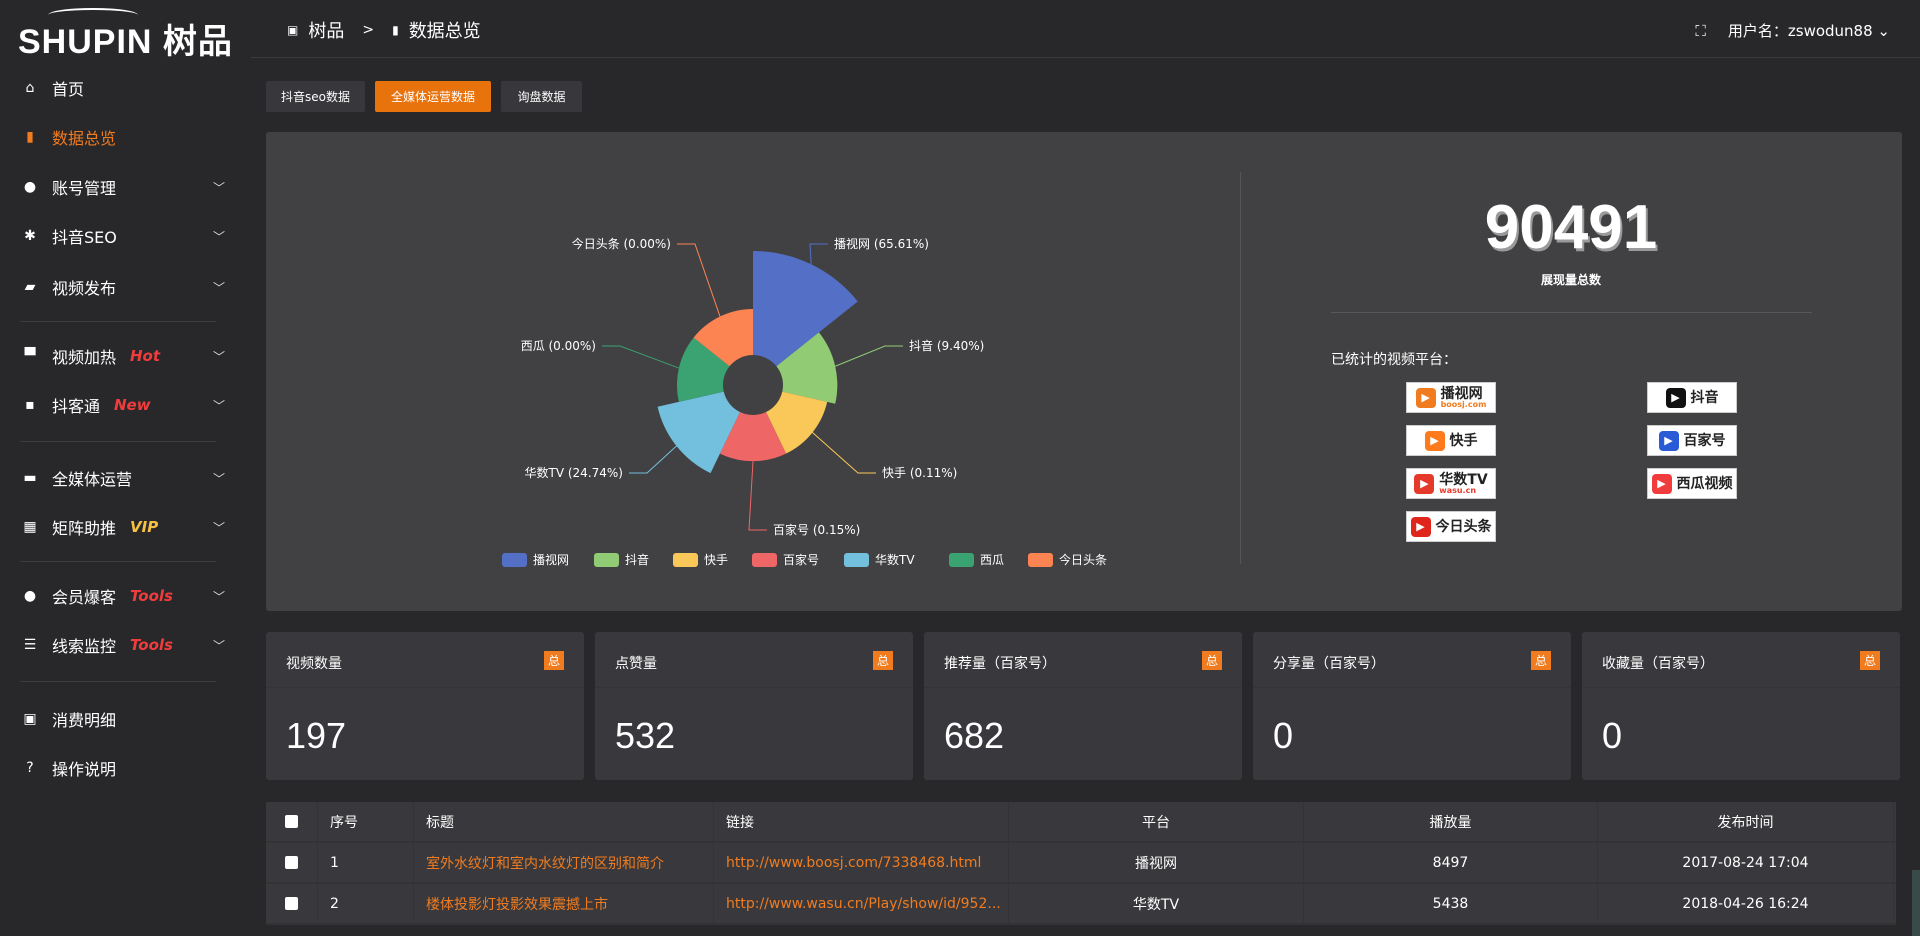  What do you see at coordinates (1916, 903) in the screenshot?
I see `scrollbar` at bounding box center [1916, 903].